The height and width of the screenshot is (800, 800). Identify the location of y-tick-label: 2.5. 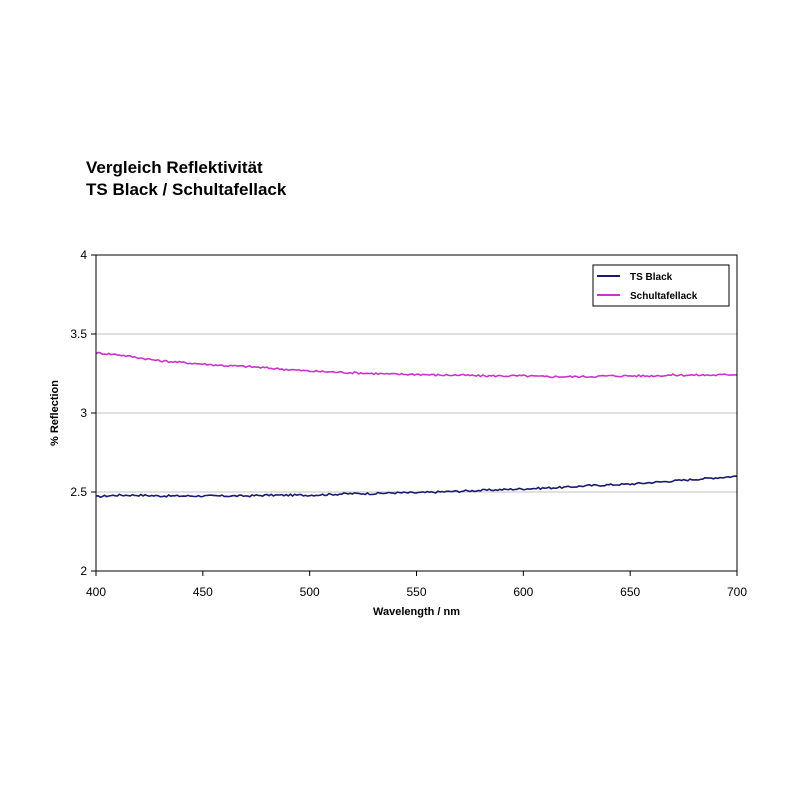
(78, 492).